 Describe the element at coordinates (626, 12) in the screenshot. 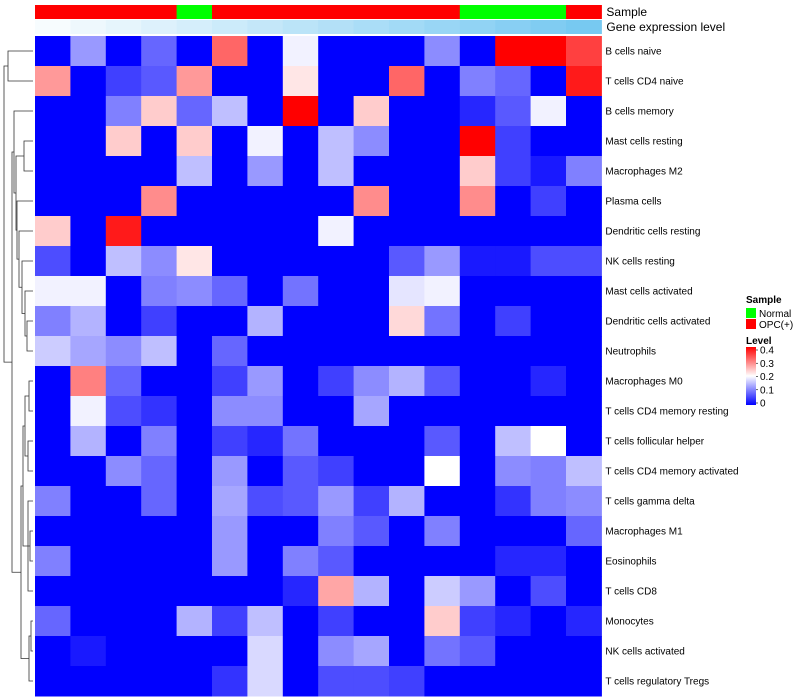

I see `sample-annotation-label: Sample` at that location.